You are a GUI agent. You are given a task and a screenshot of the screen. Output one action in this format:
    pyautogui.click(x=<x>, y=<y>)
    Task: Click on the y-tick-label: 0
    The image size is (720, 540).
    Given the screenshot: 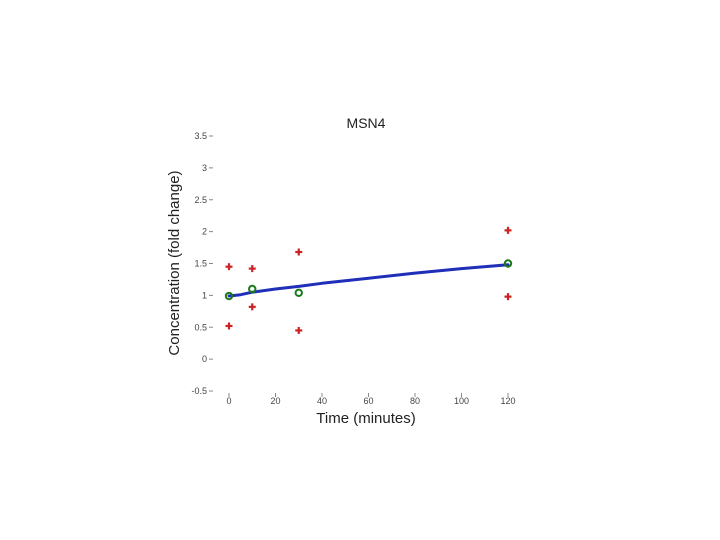 What is the action you would take?
    pyautogui.click(x=204, y=359)
    